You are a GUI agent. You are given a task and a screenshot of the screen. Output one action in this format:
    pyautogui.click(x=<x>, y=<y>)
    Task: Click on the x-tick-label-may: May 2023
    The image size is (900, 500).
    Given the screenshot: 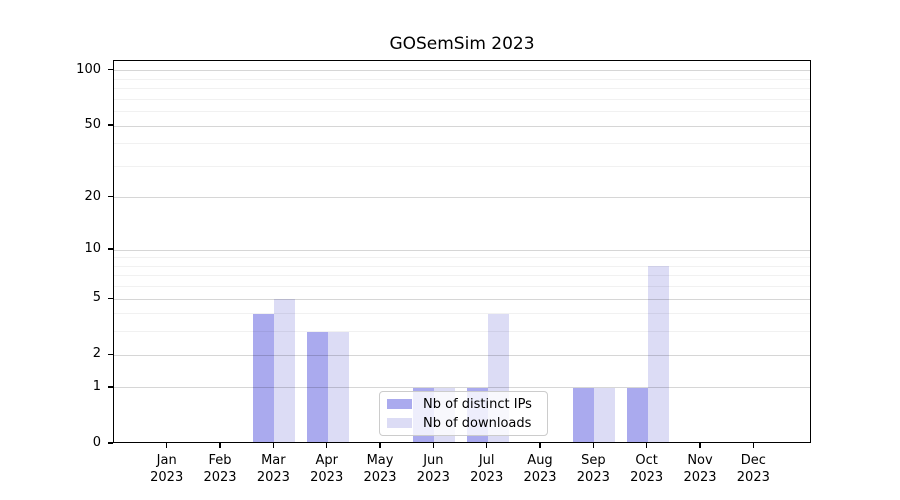 What is the action you would take?
    pyautogui.click(x=380, y=469)
    